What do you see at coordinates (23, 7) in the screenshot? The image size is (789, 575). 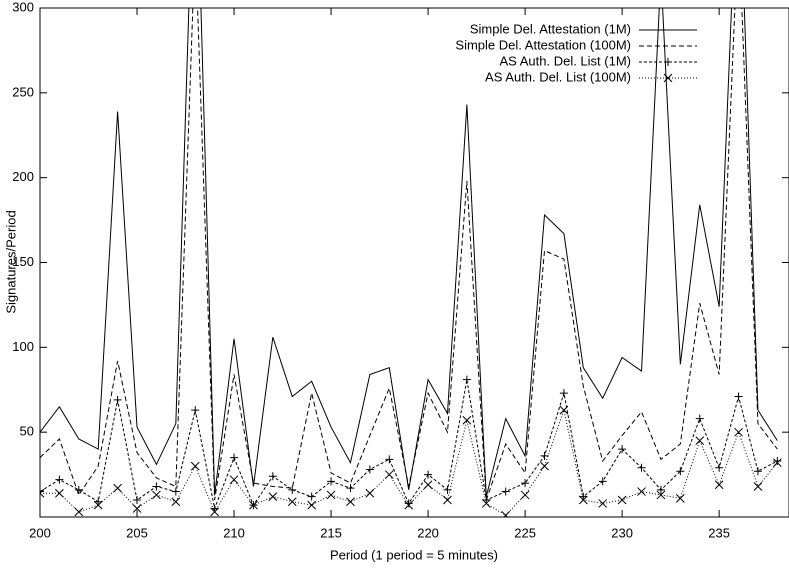 I see `y-tick-label: 300` at bounding box center [23, 7].